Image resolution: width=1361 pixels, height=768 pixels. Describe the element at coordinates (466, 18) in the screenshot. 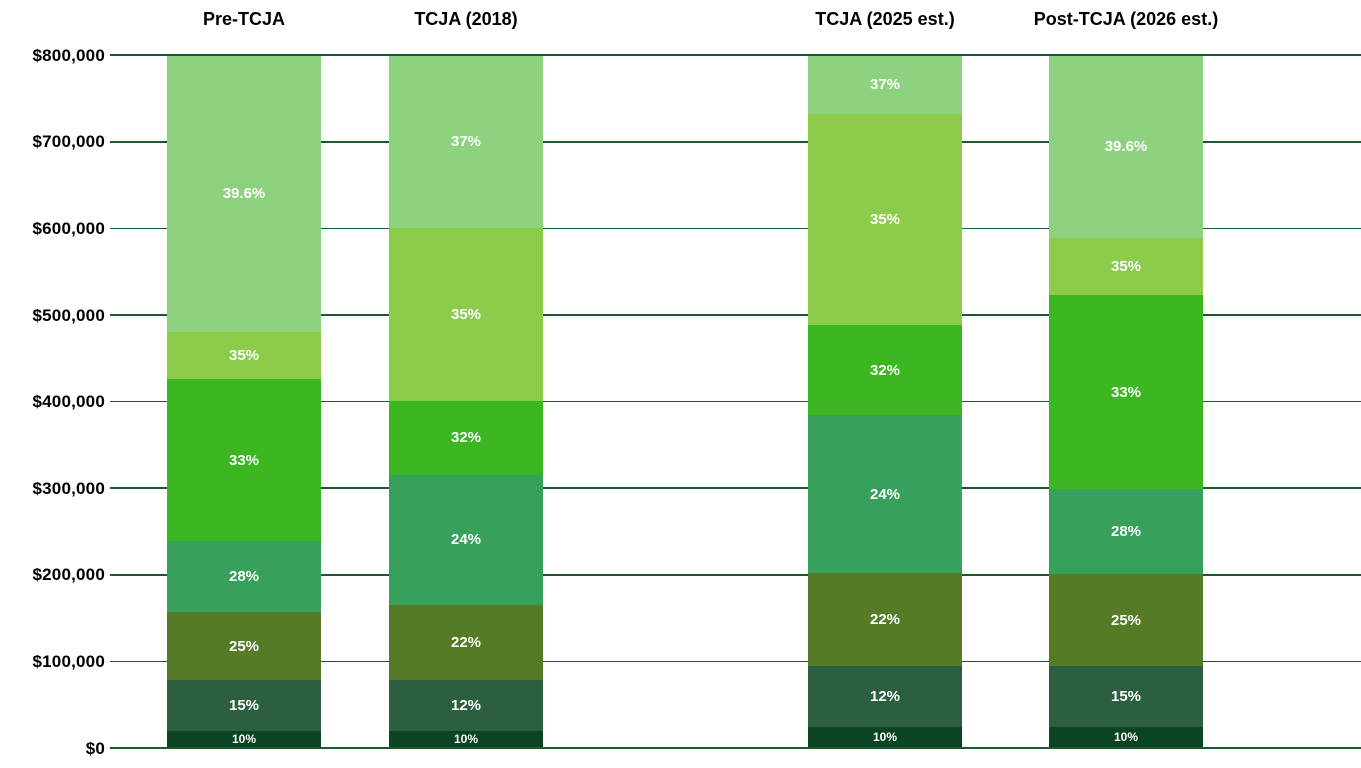

I see `column-header: TCJA (2018)` at that location.